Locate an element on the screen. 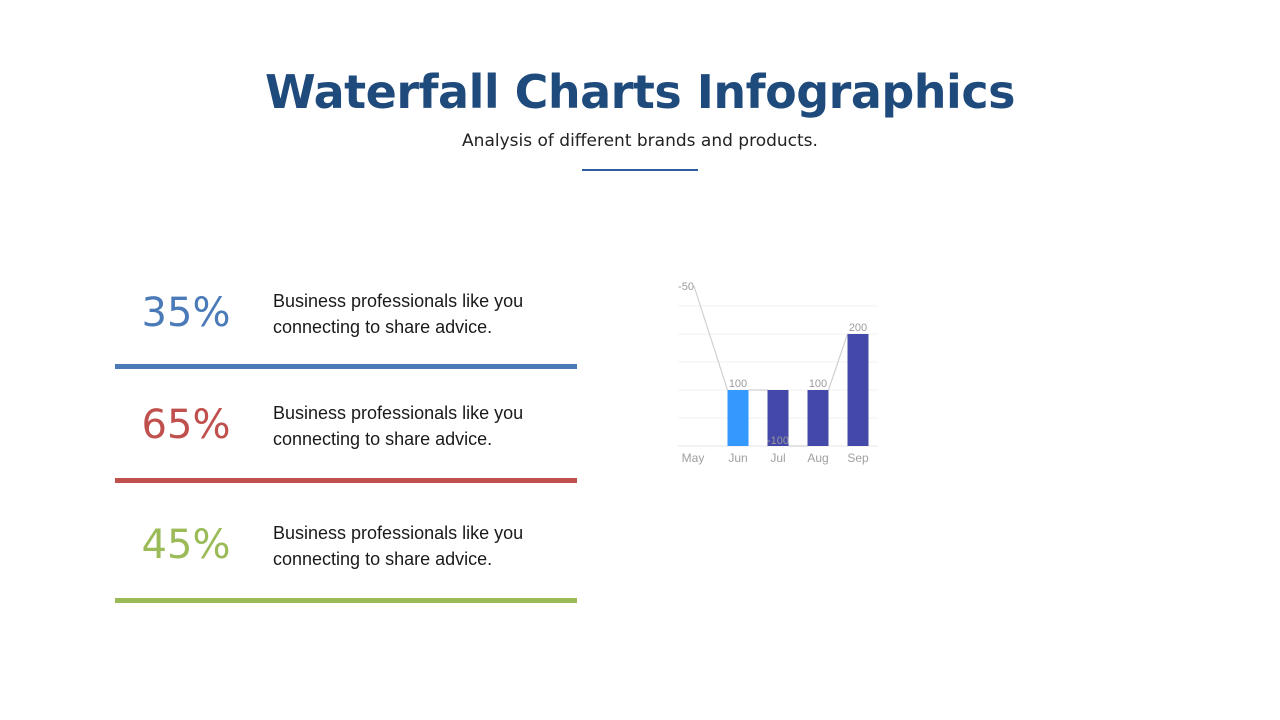  stat-percentage: 35% is located at coordinates (186, 313).